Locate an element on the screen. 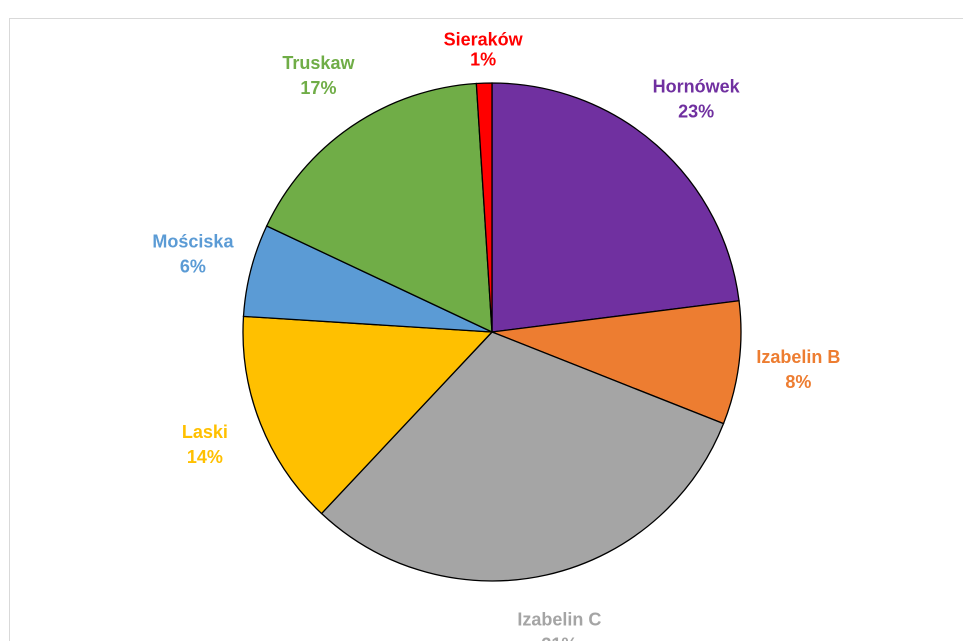 This screenshot has width=963, height=641. slice-value-label: 31% is located at coordinates (559, 638).